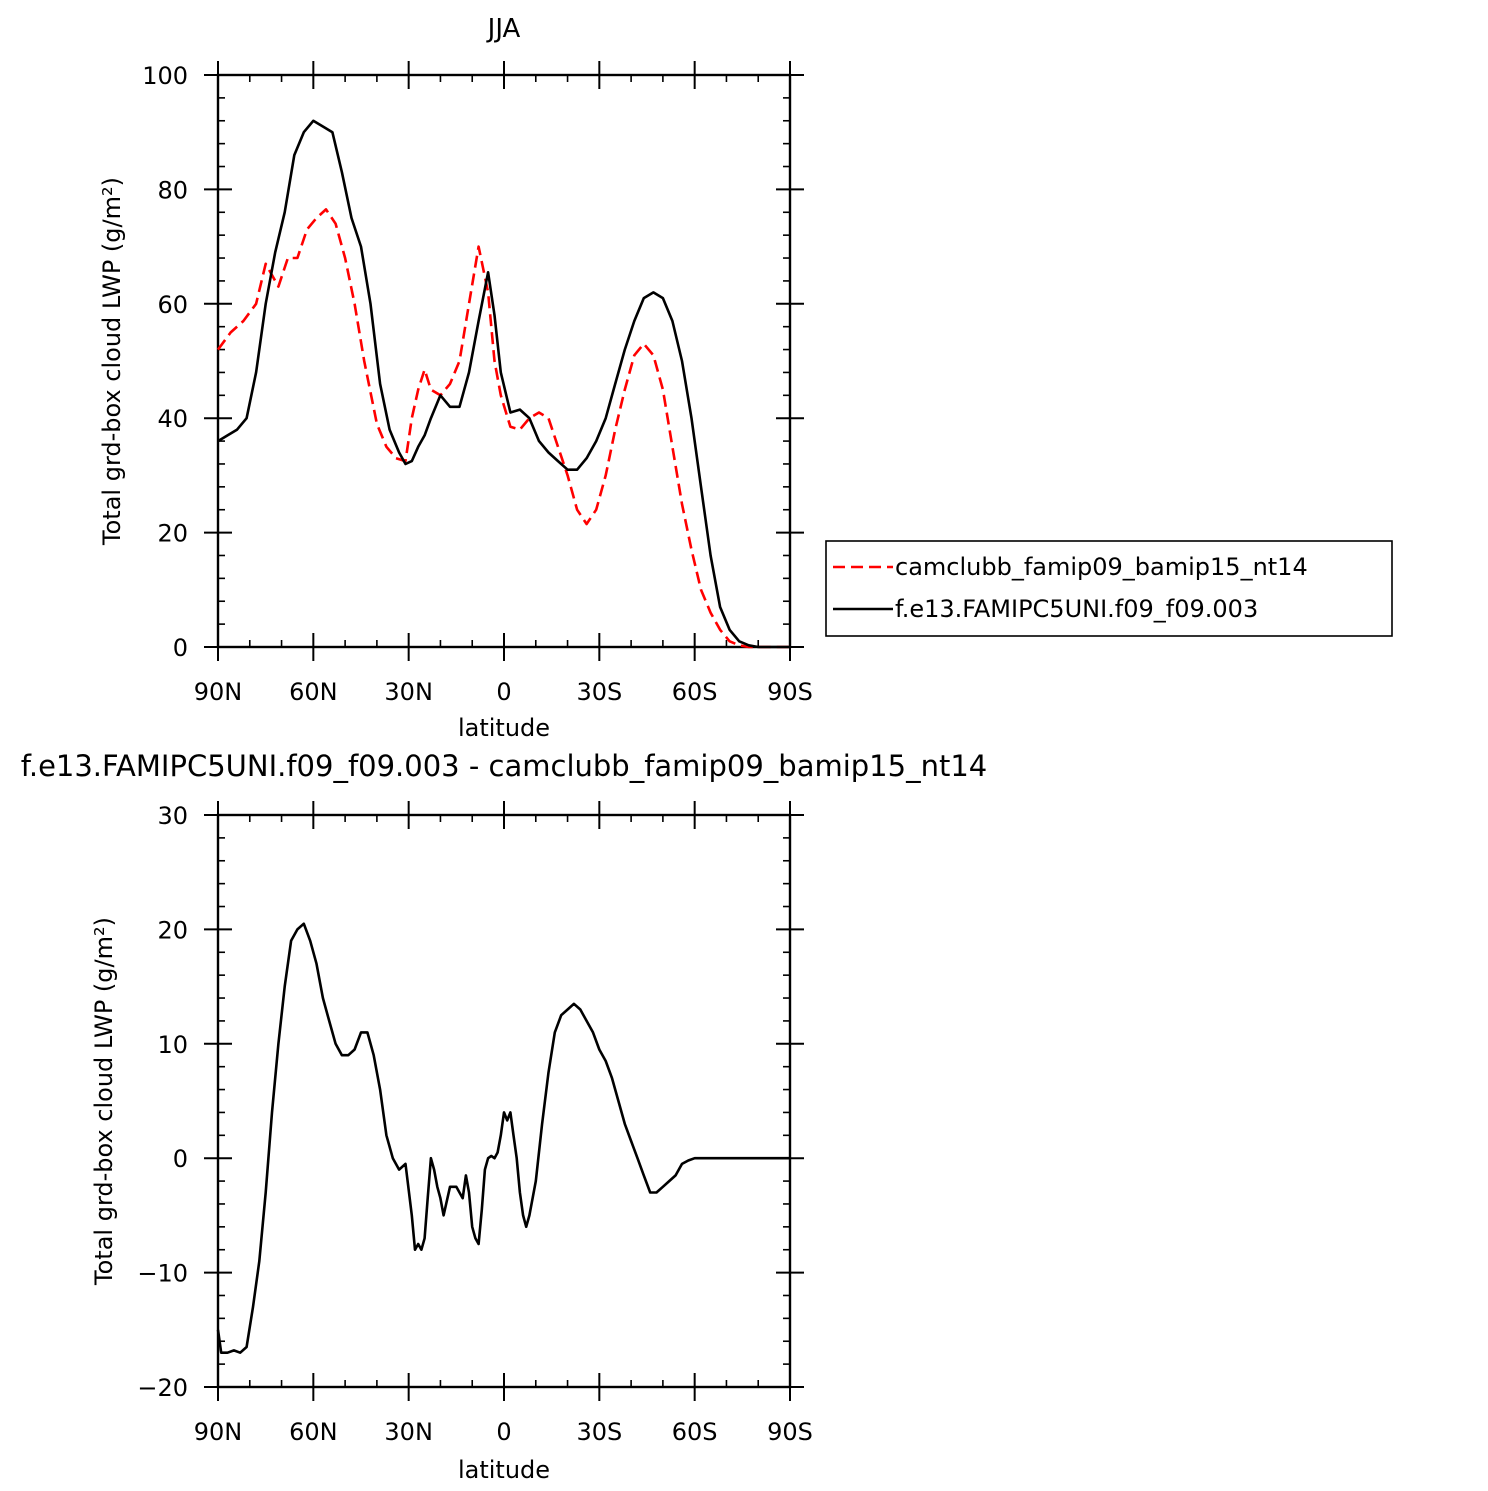  Describe the element at coordinates (599, 692) in the screenshot. I see `top-x-tick-label: 30S` at that location.